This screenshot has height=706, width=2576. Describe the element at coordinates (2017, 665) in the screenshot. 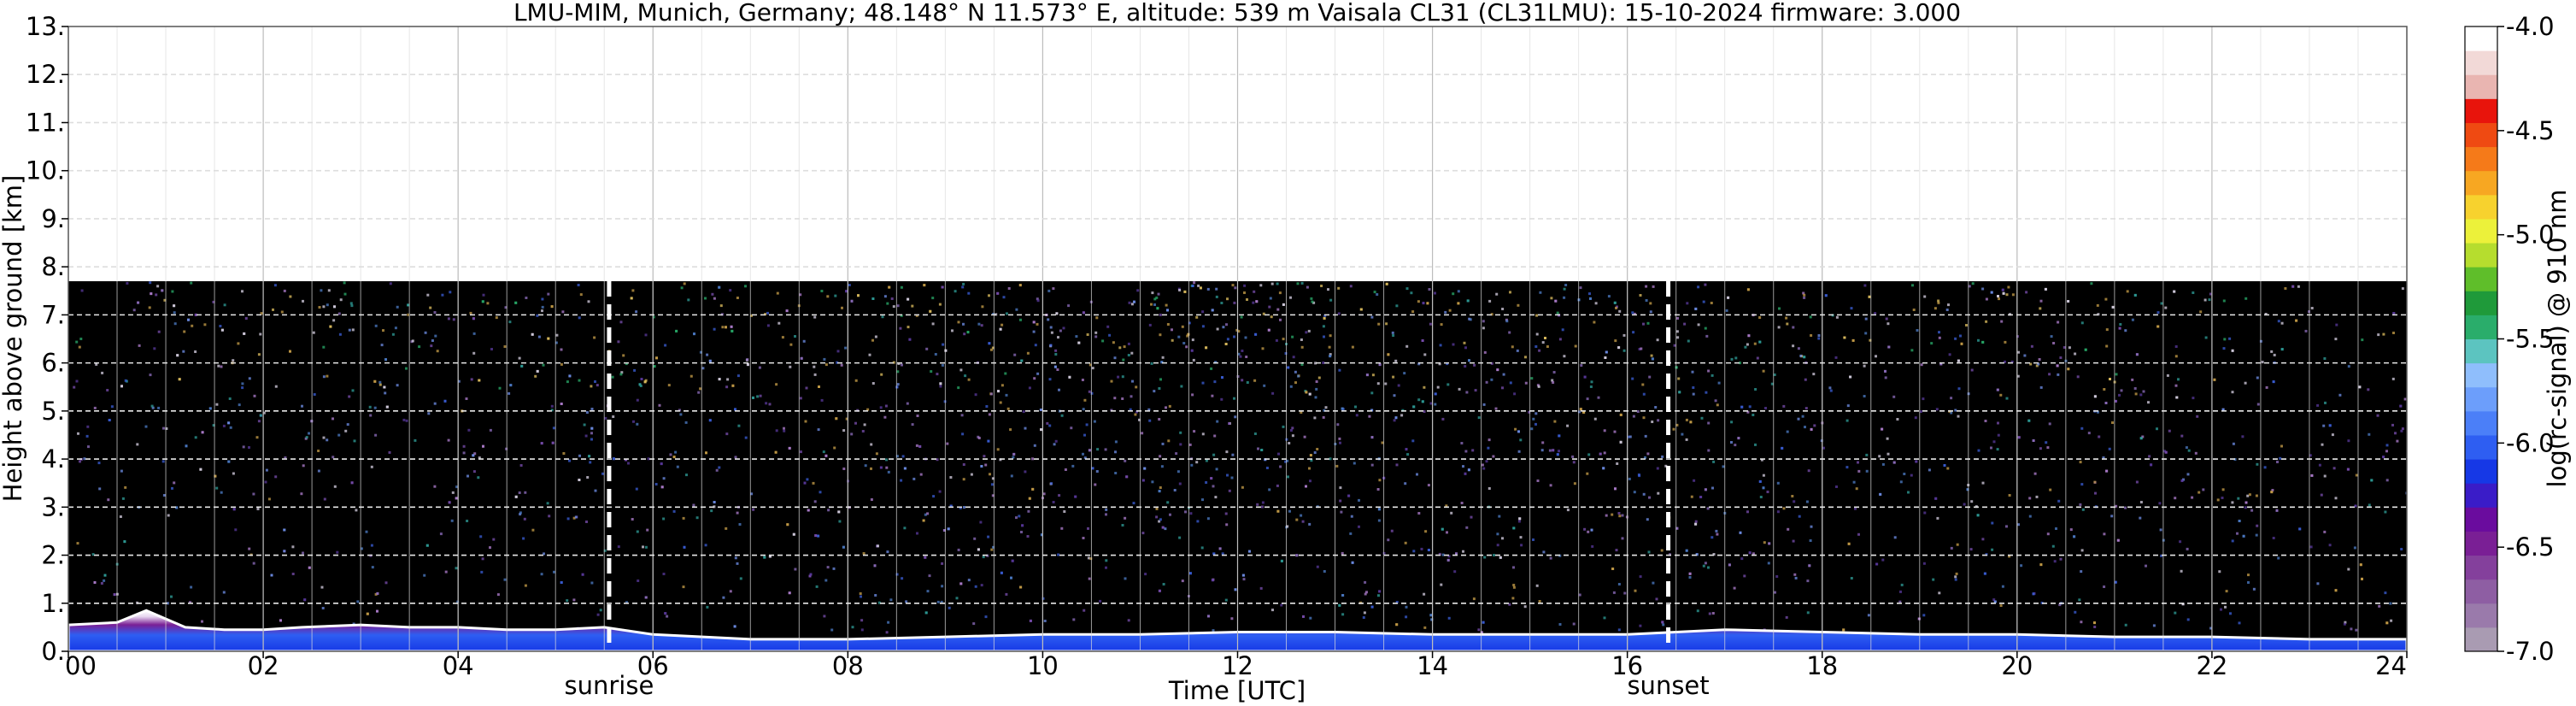

I see `x-tick-label: 20` at that location.